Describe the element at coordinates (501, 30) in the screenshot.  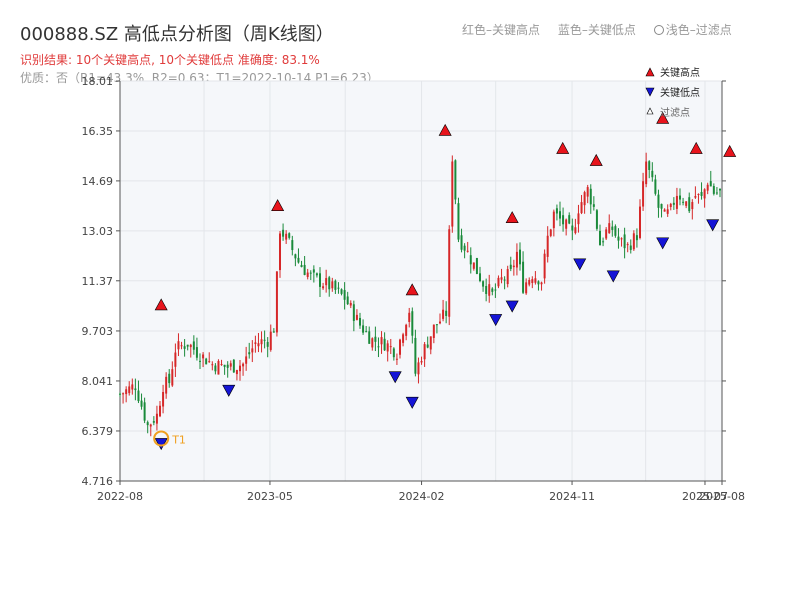
I see `top-legend-red: 红色–关键高点` at that location.